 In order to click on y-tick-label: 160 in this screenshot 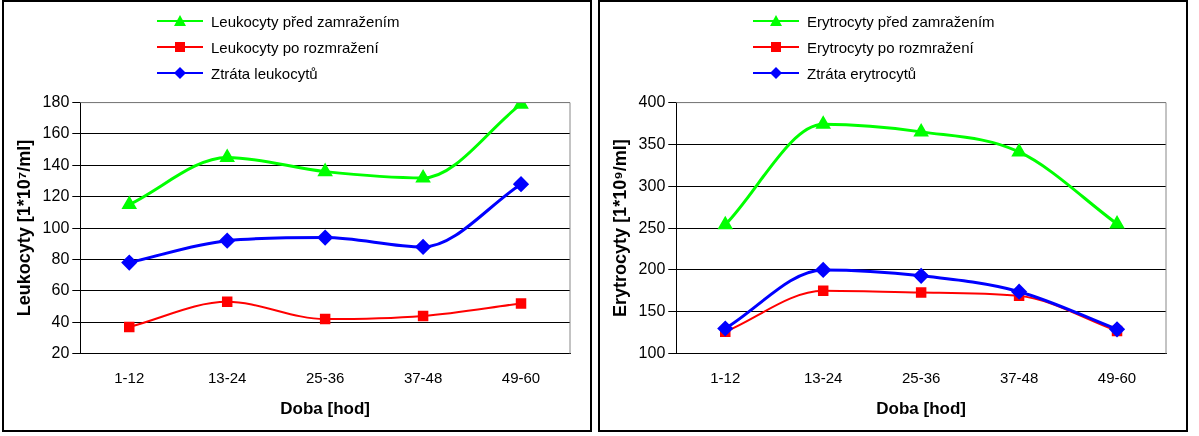, I will do `click(56, 133)`.